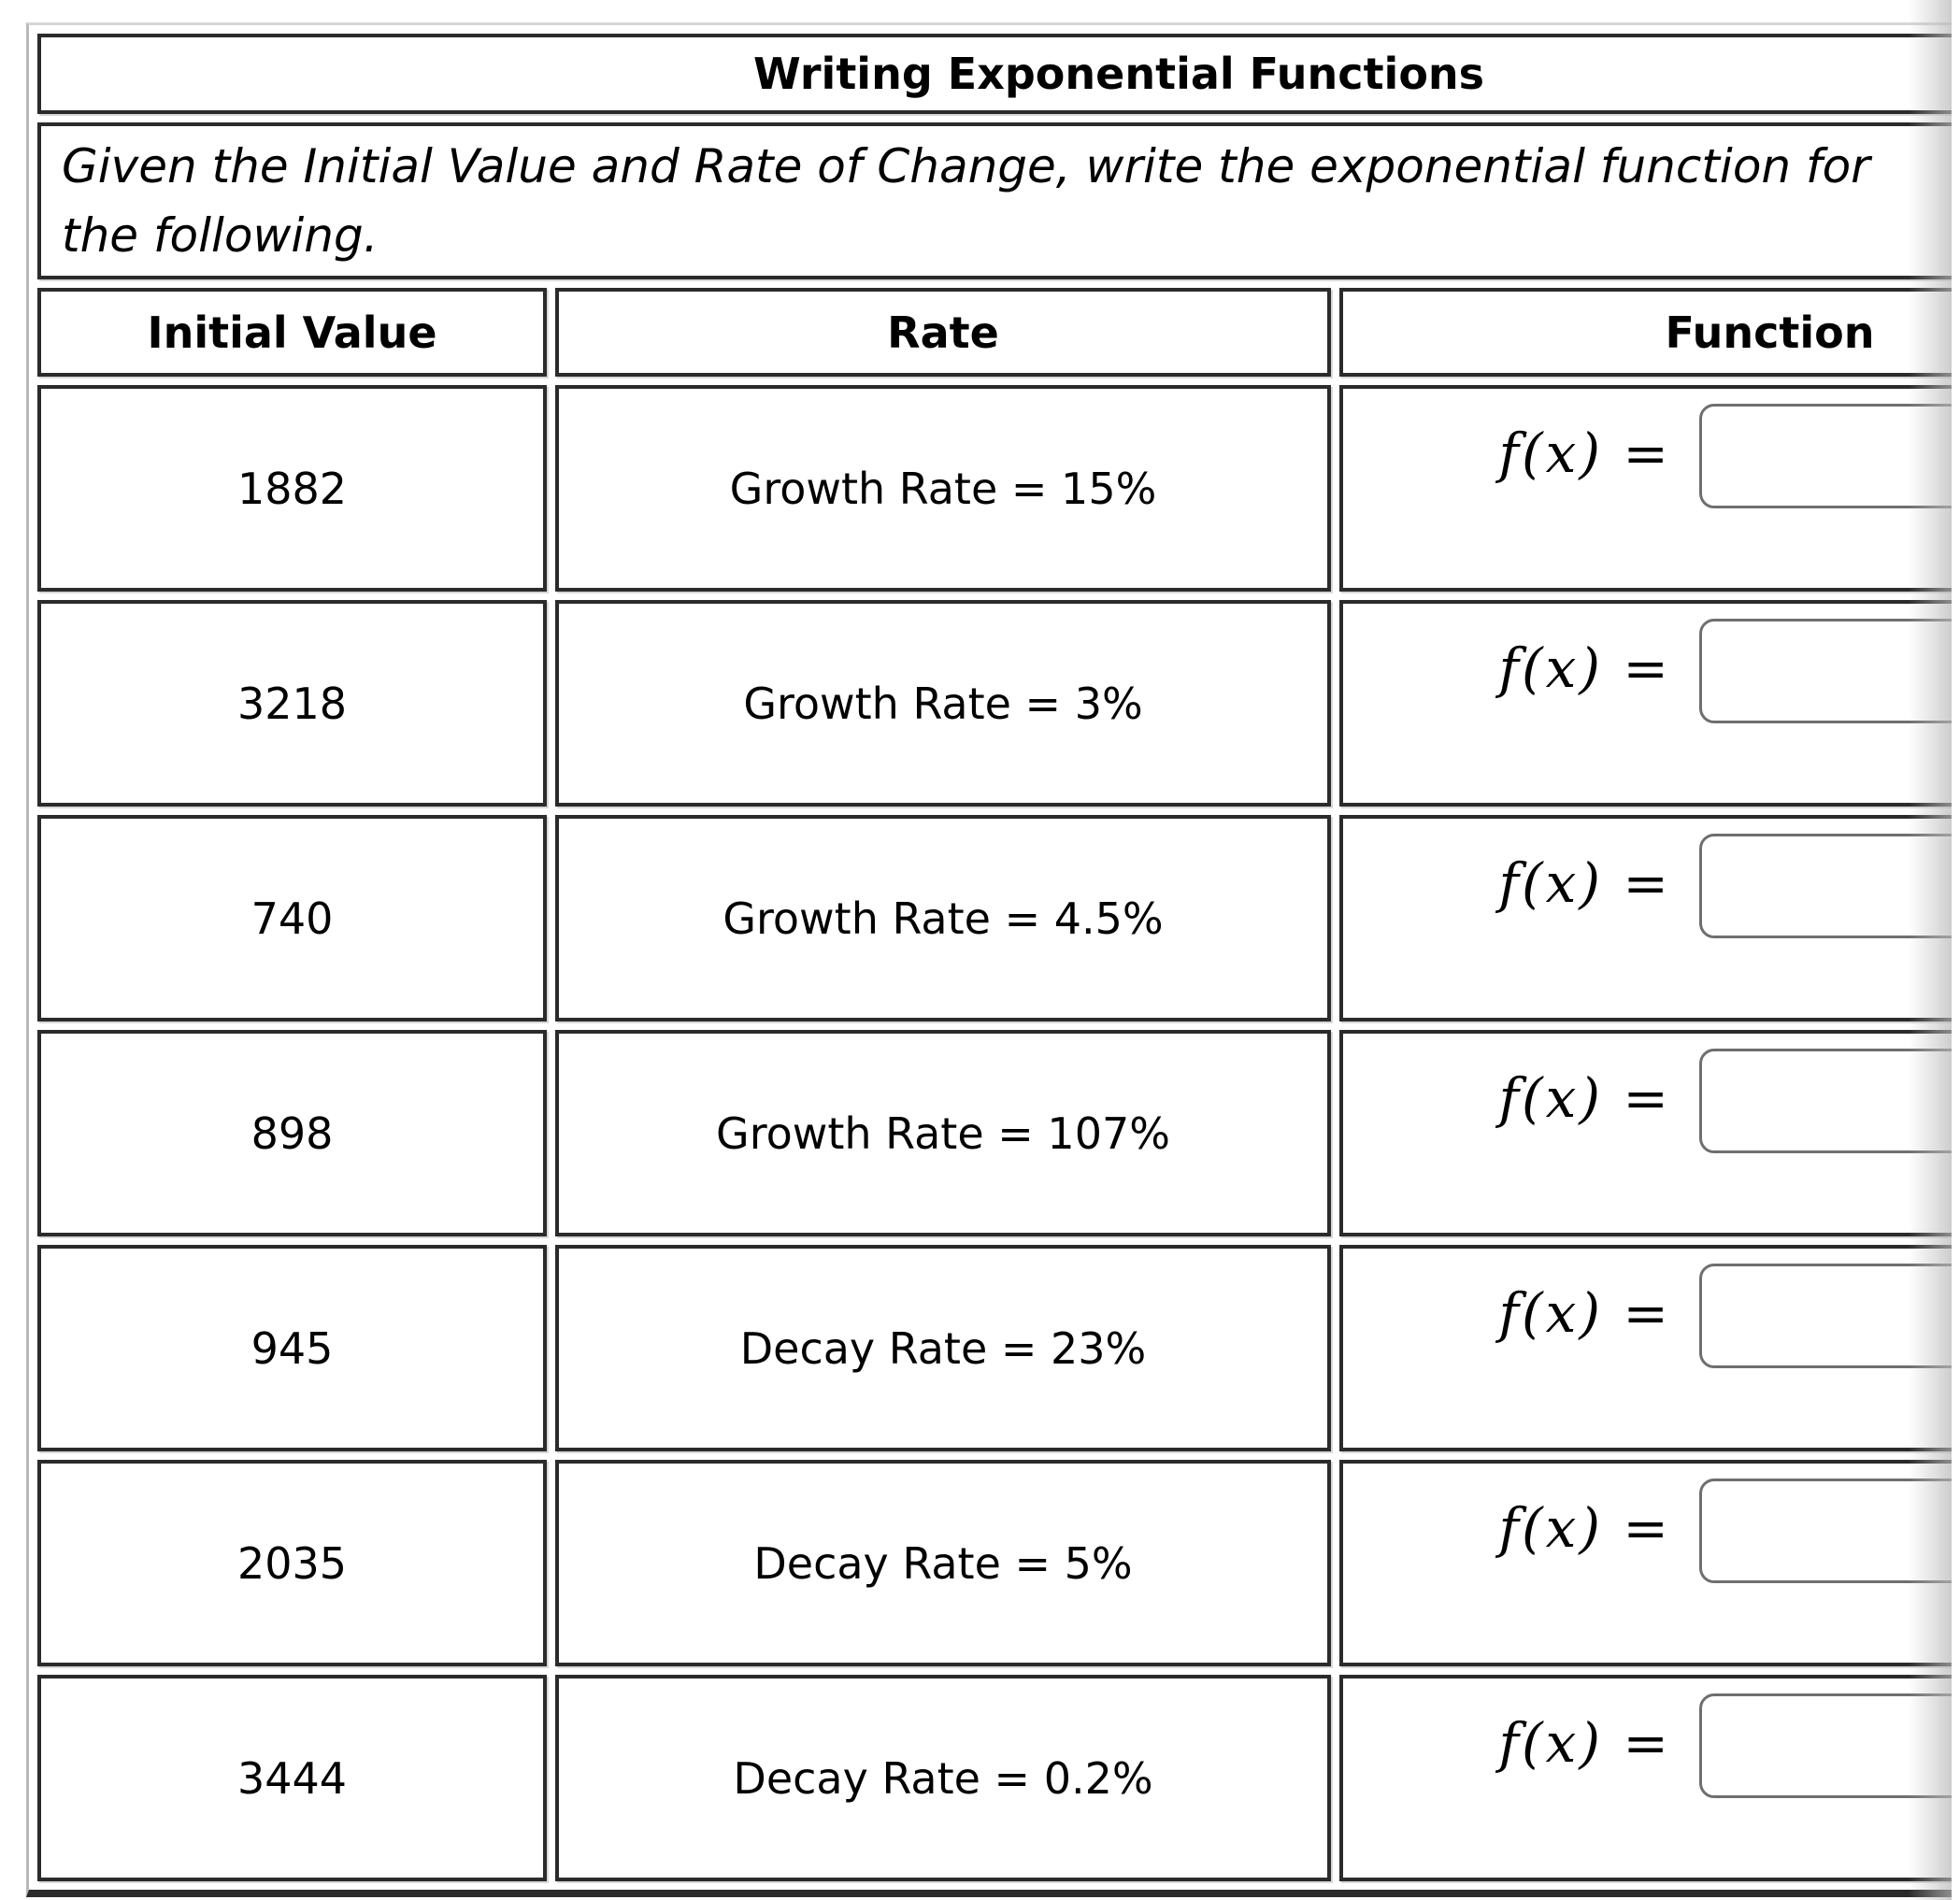 This screenshot has height=1900, width=1960. I want to click on rate-cell: Growth Rate = 15%, so click(943, 489).